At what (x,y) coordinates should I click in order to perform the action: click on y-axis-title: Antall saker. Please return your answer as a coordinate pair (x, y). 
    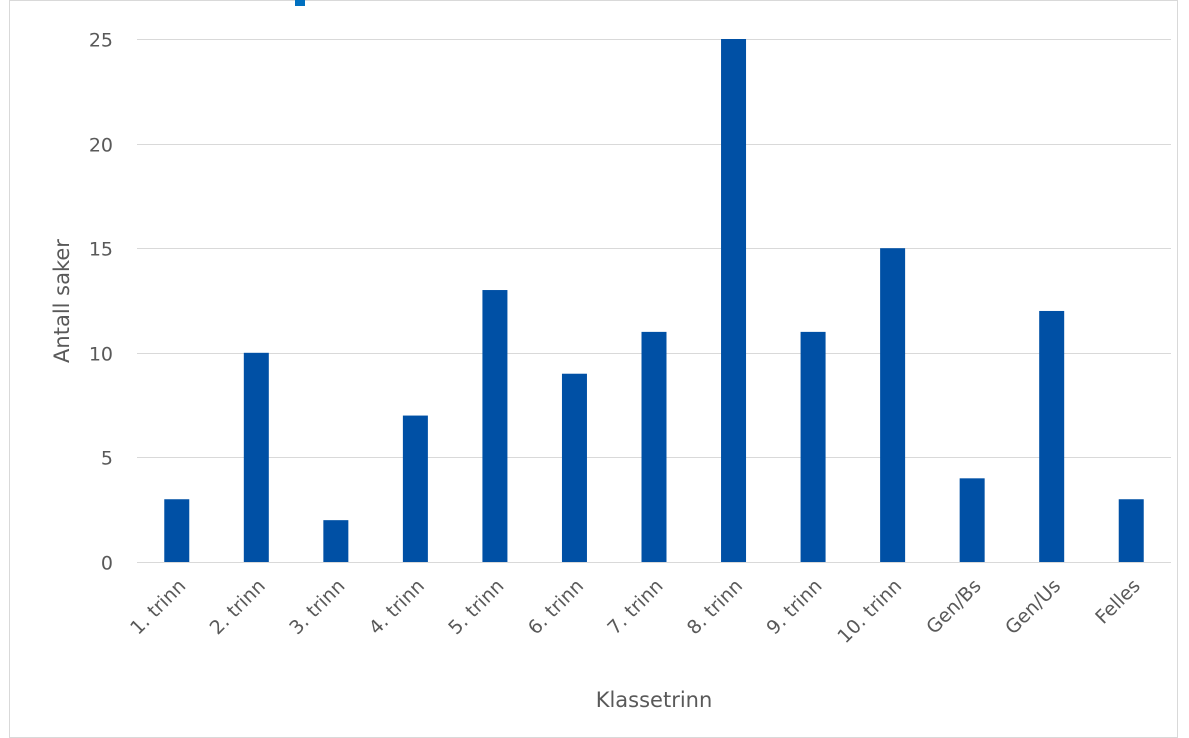
    Looking at the image, I should click on (62, 301).